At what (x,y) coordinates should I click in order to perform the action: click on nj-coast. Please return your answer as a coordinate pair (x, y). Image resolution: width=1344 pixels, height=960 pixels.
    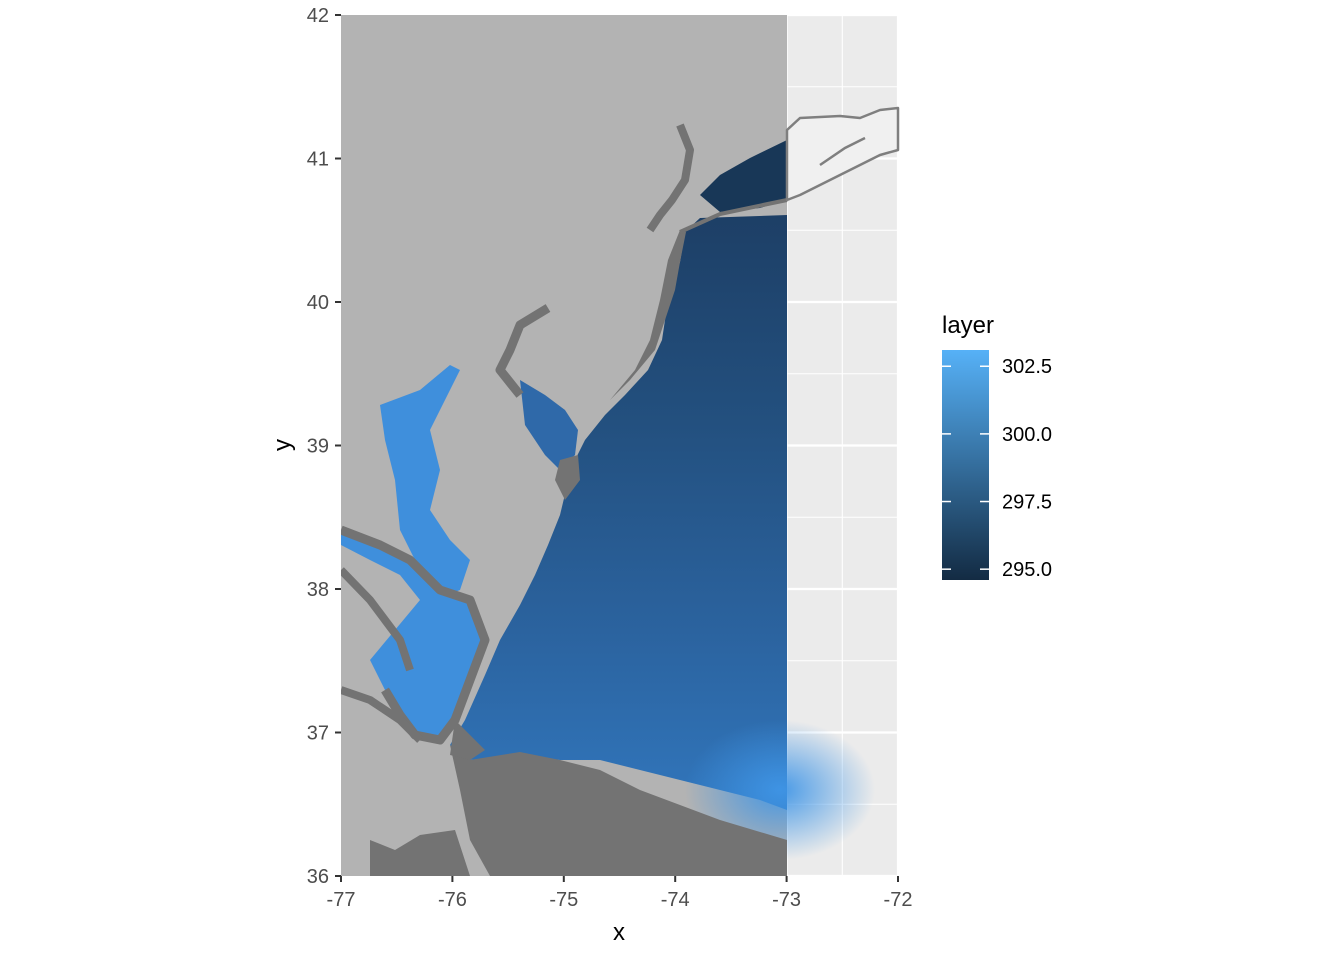
    Looking at the image, I should click on (643, 320).